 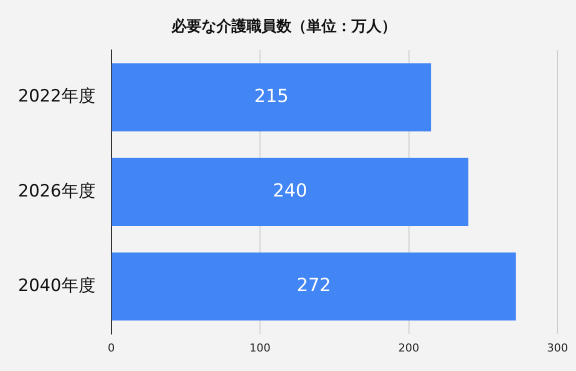 What do you see at coordinates (111, 347) in the screenshot?
I see `x-tick-label: 0` at bounding box center [111, 347].